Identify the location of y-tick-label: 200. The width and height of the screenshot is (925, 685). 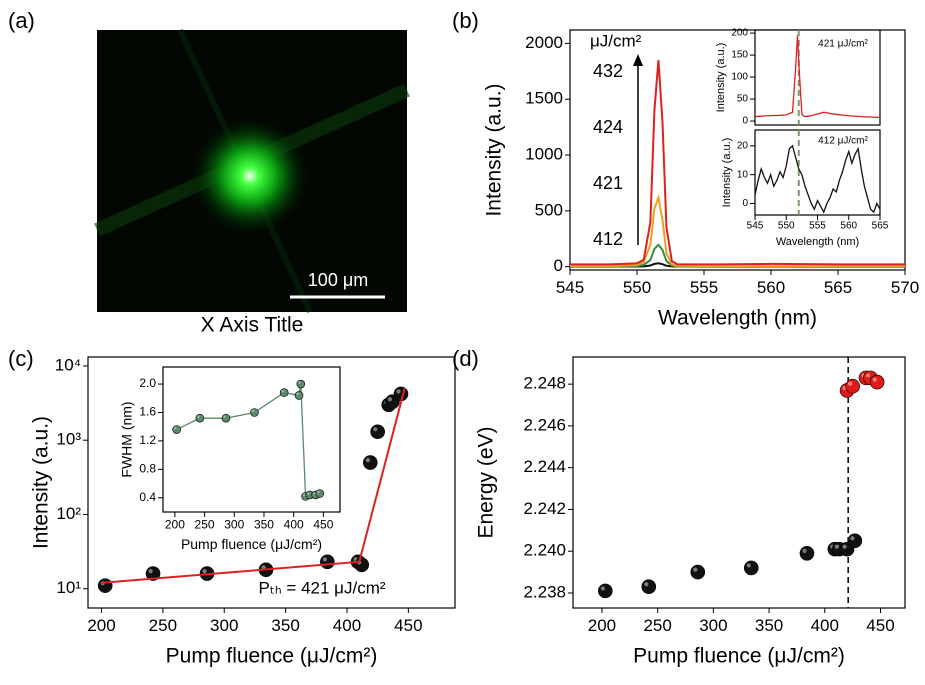
(739, 33).